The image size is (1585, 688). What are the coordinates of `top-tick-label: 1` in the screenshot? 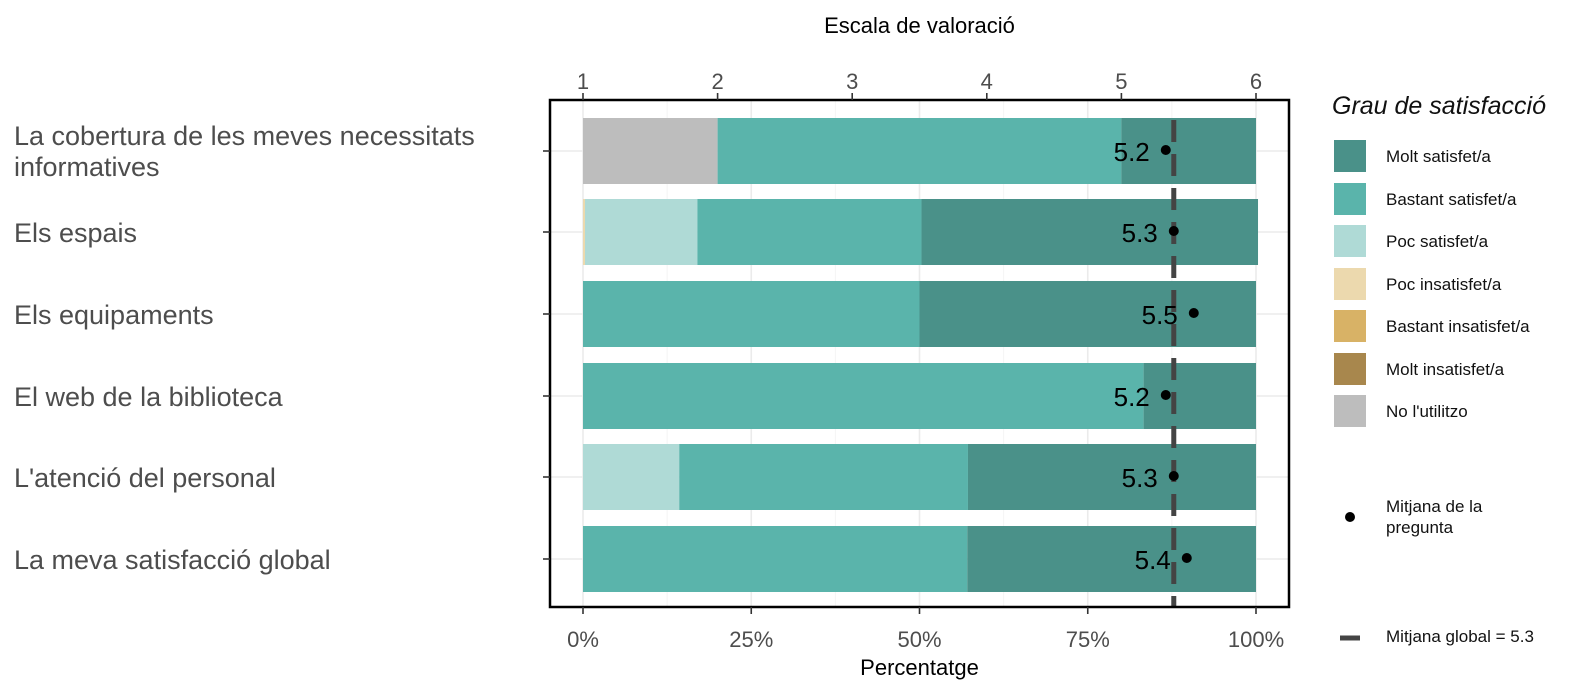 It's located at (583, 81).